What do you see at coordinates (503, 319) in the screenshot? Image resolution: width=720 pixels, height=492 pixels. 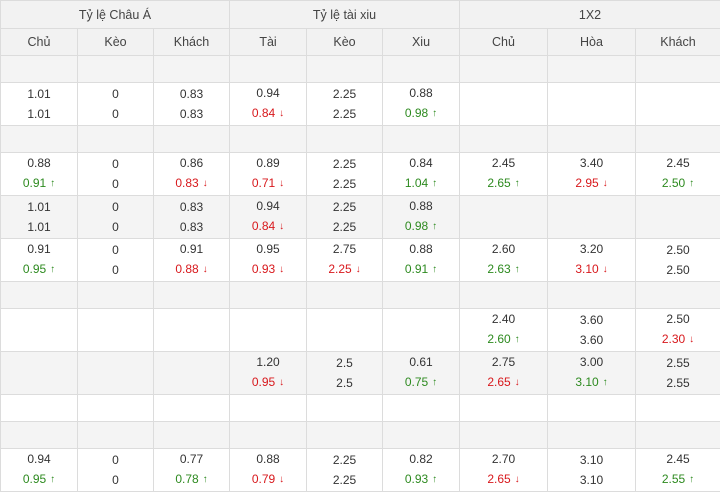 I see `opening-odds: 2.40` at bounding box center [503, 319].